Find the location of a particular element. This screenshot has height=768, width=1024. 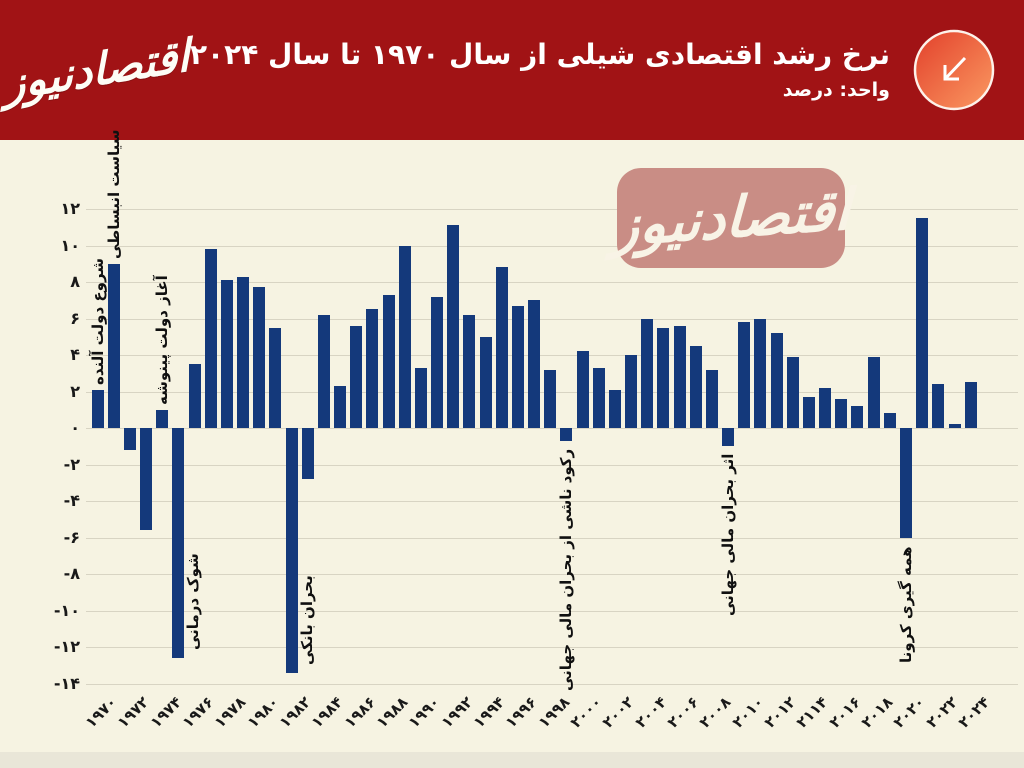

watermark-badge: اقتصادنیوز is located at coordinates (731, 218).